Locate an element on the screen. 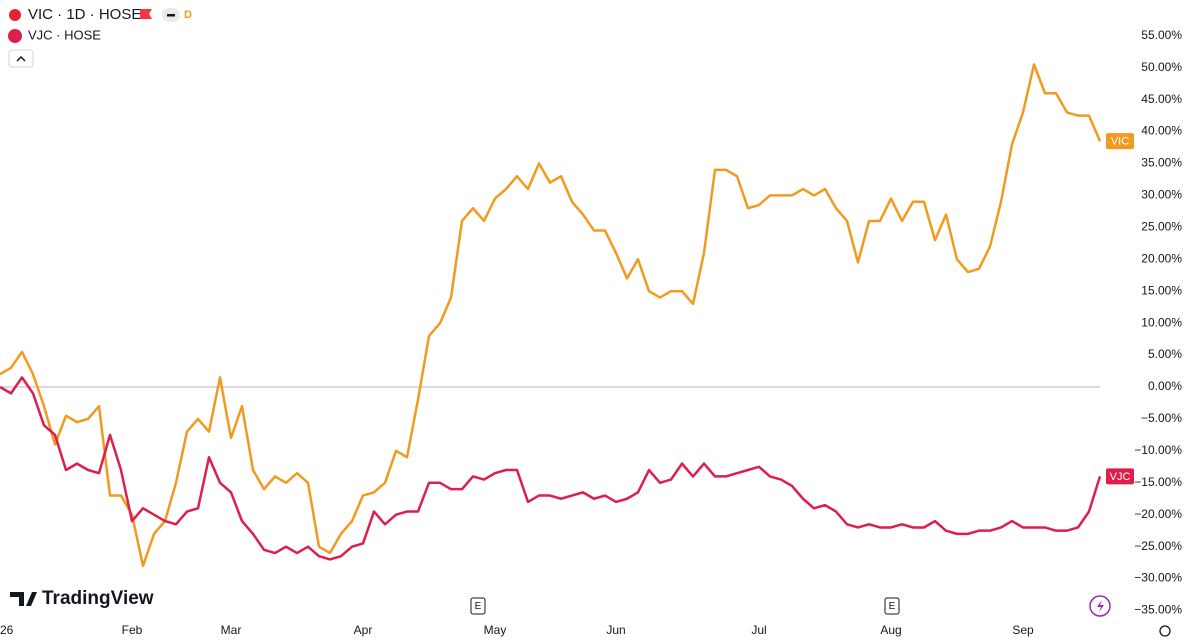 This screenshot has width=1200, height=644. compare-icon is located at coordinates (15, 36).